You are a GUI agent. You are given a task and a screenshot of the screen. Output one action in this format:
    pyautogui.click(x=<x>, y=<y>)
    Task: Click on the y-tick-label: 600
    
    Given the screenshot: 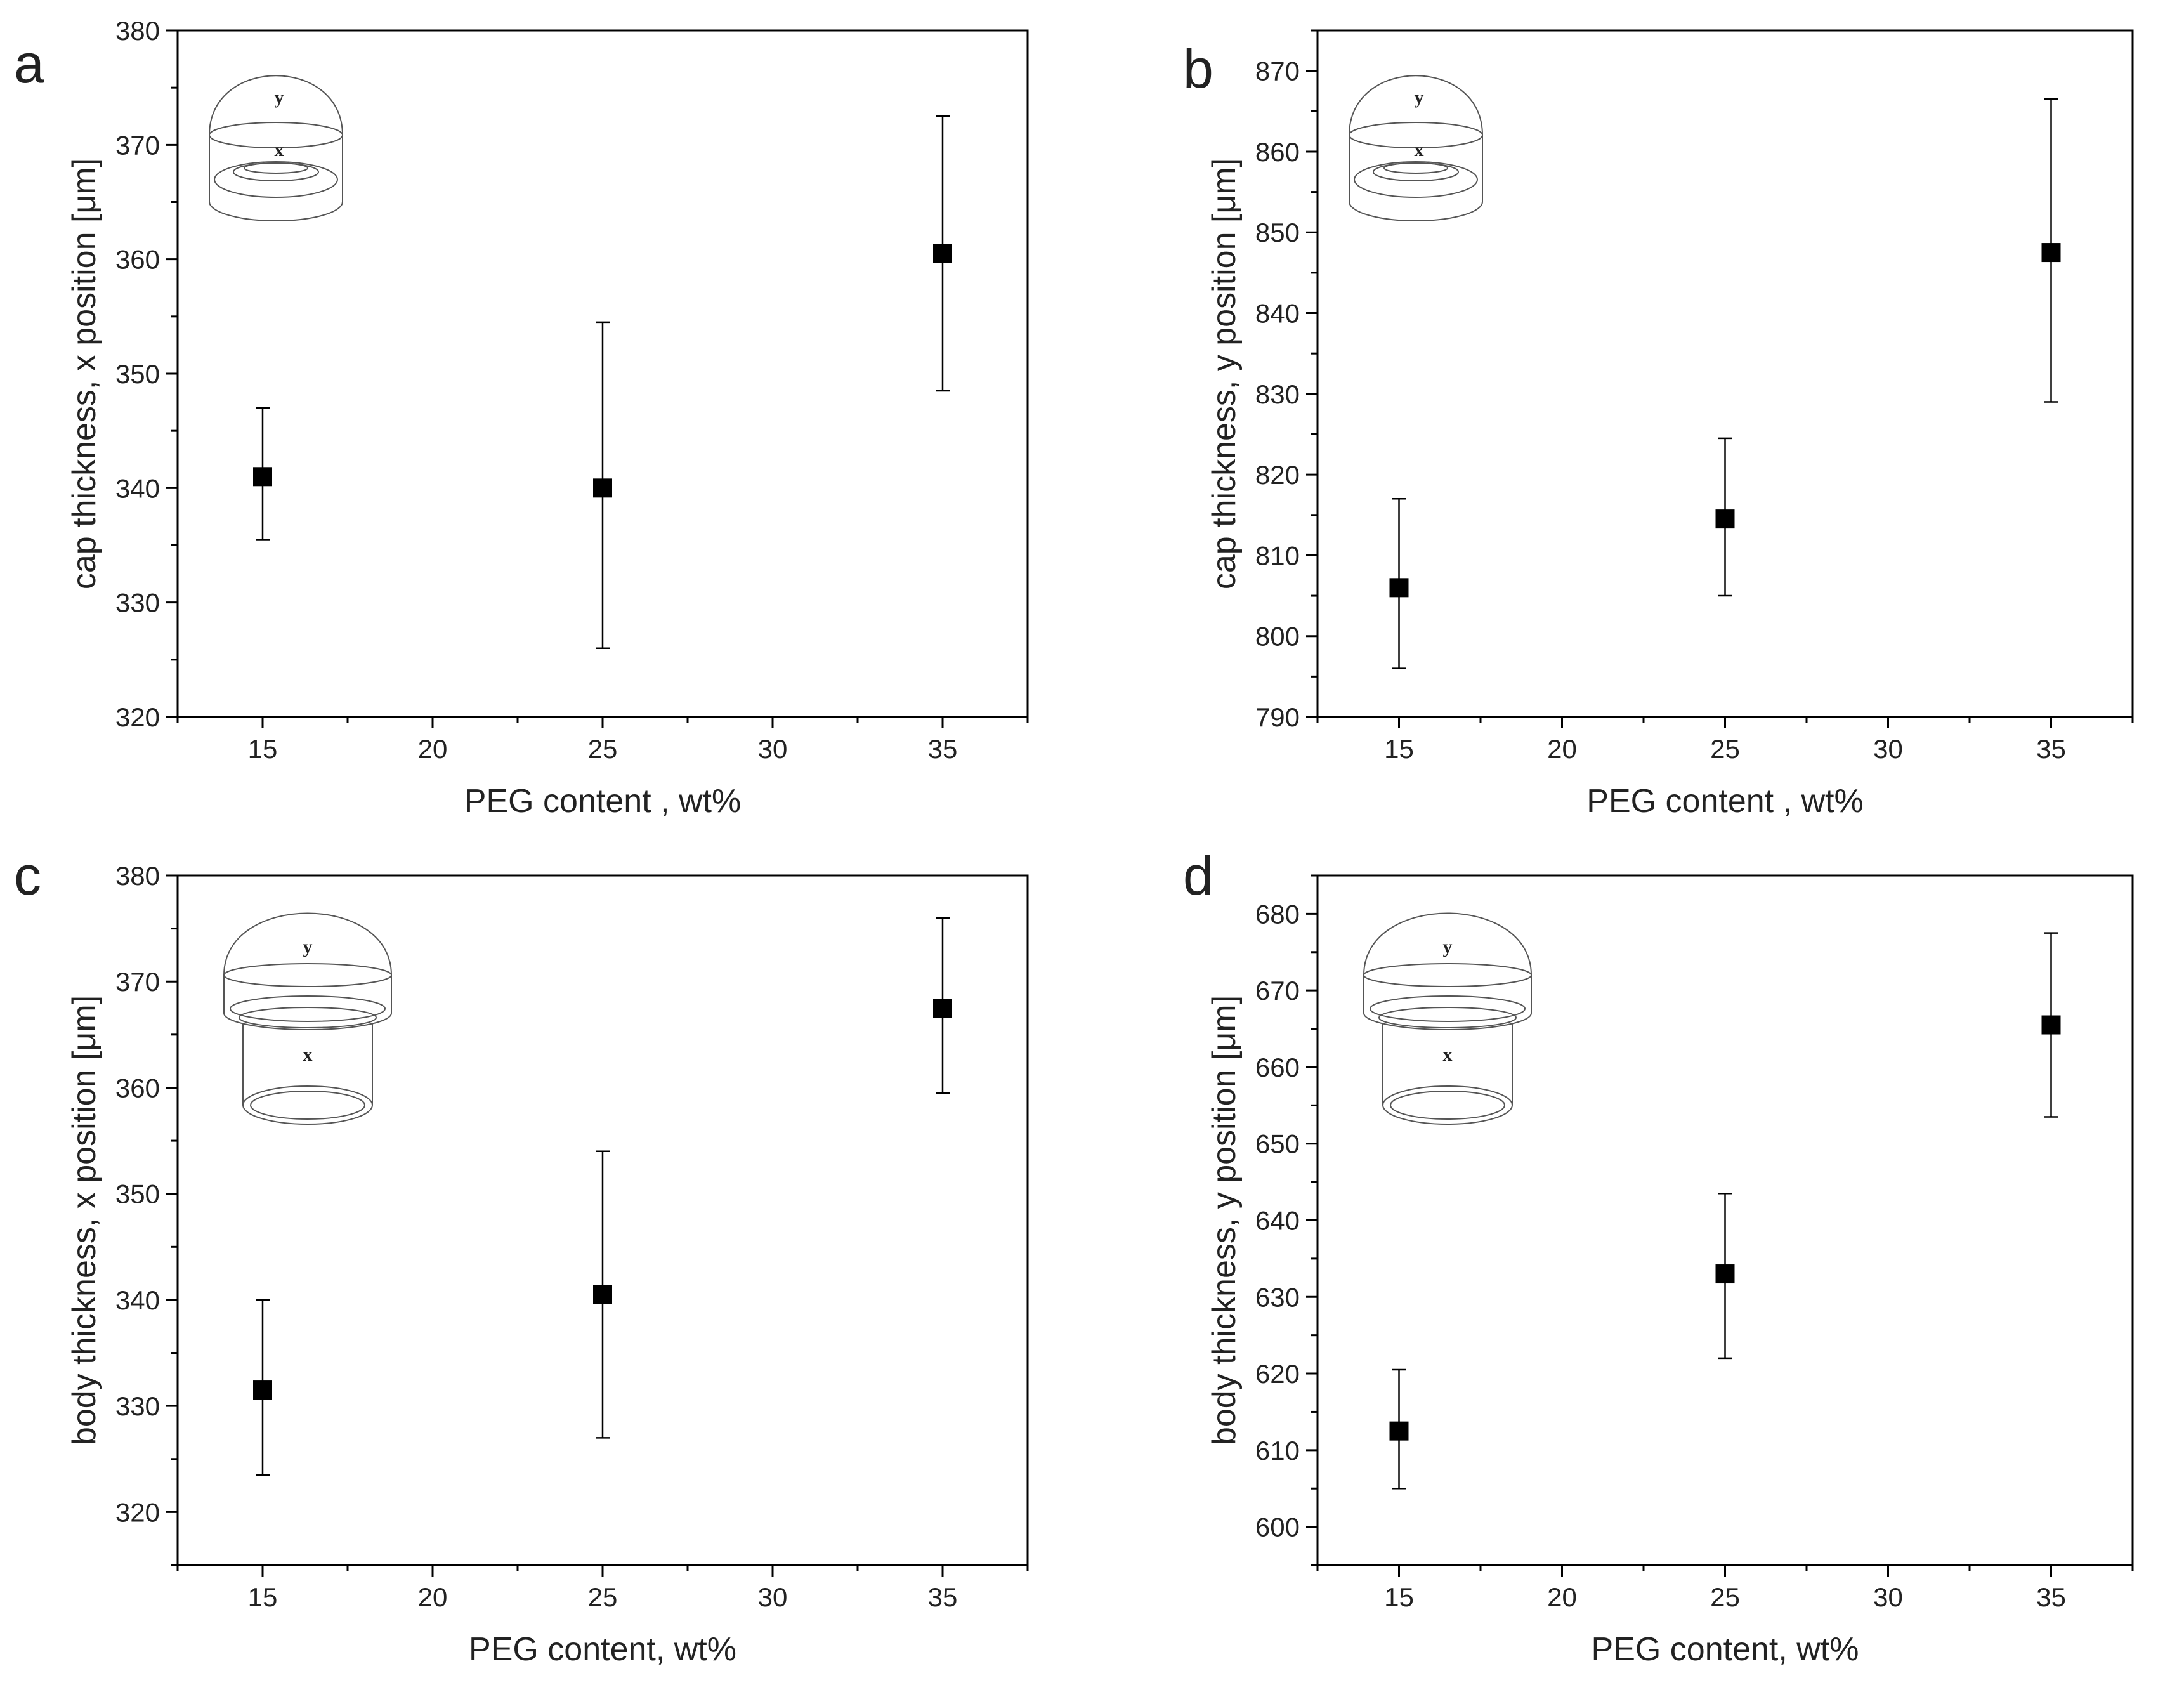 What is the action you would take?
    pyautogui.click(x=1277, y=1527)
    